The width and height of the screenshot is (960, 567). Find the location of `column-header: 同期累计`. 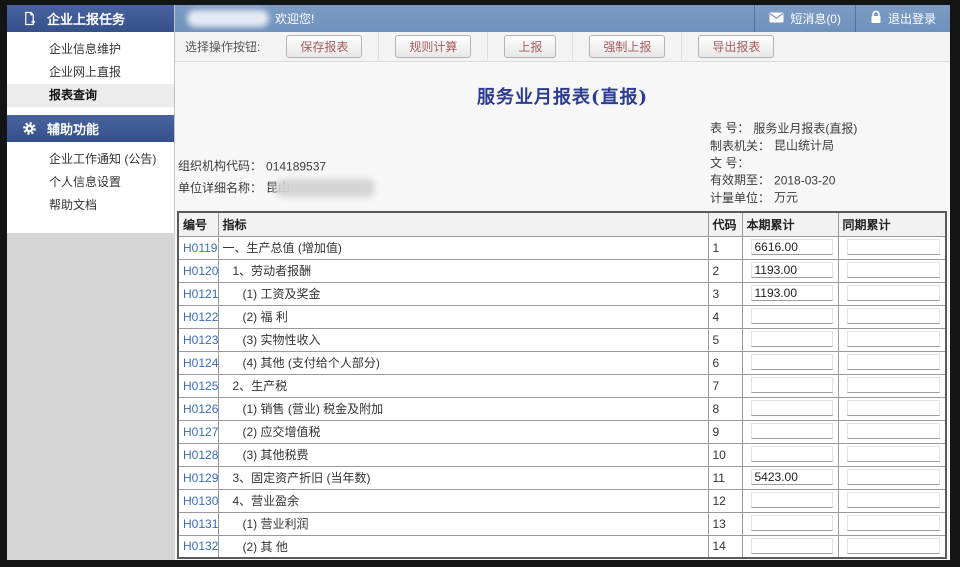

column-header: 同期累计 is located at coordinates (892, 224).